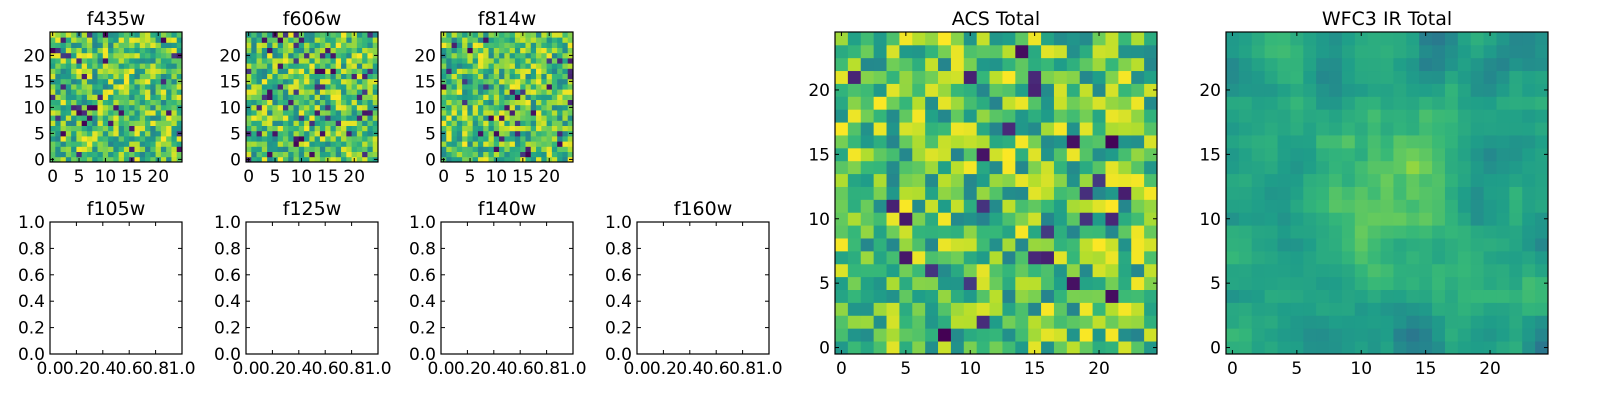 The height and width of the screenshot is (400, 1600). Describe the element at coordinates (1426, 369) in the screenshot. I see `x-tick-label: 15` at that location.